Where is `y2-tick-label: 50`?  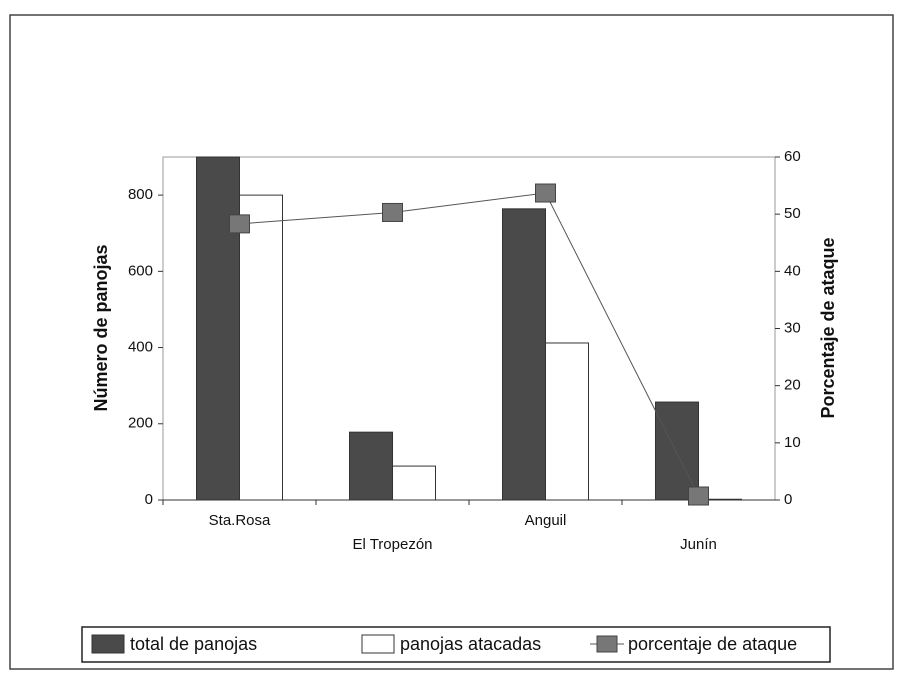 y2-tick-label: 50 is located at coordinates (792, 213).